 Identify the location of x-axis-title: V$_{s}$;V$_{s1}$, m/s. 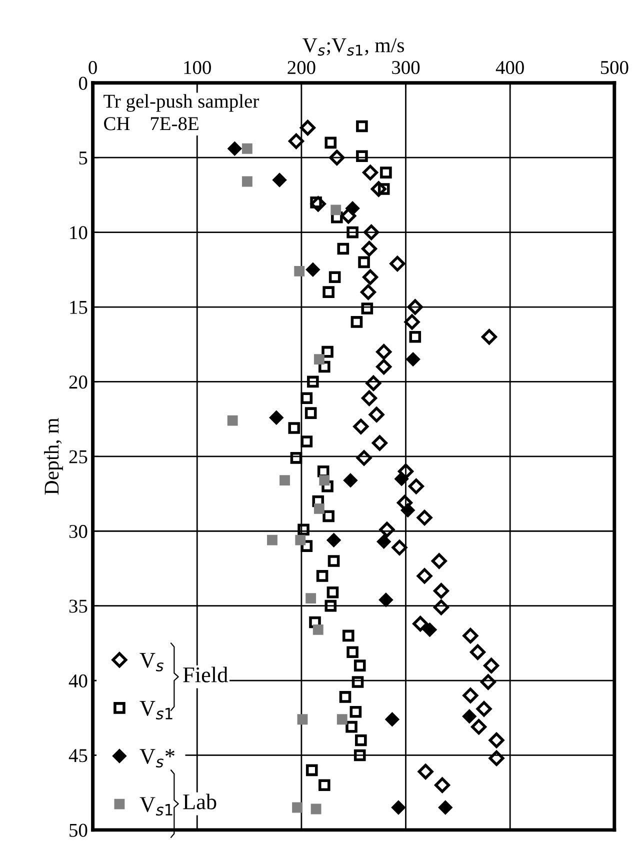
(353, 47).